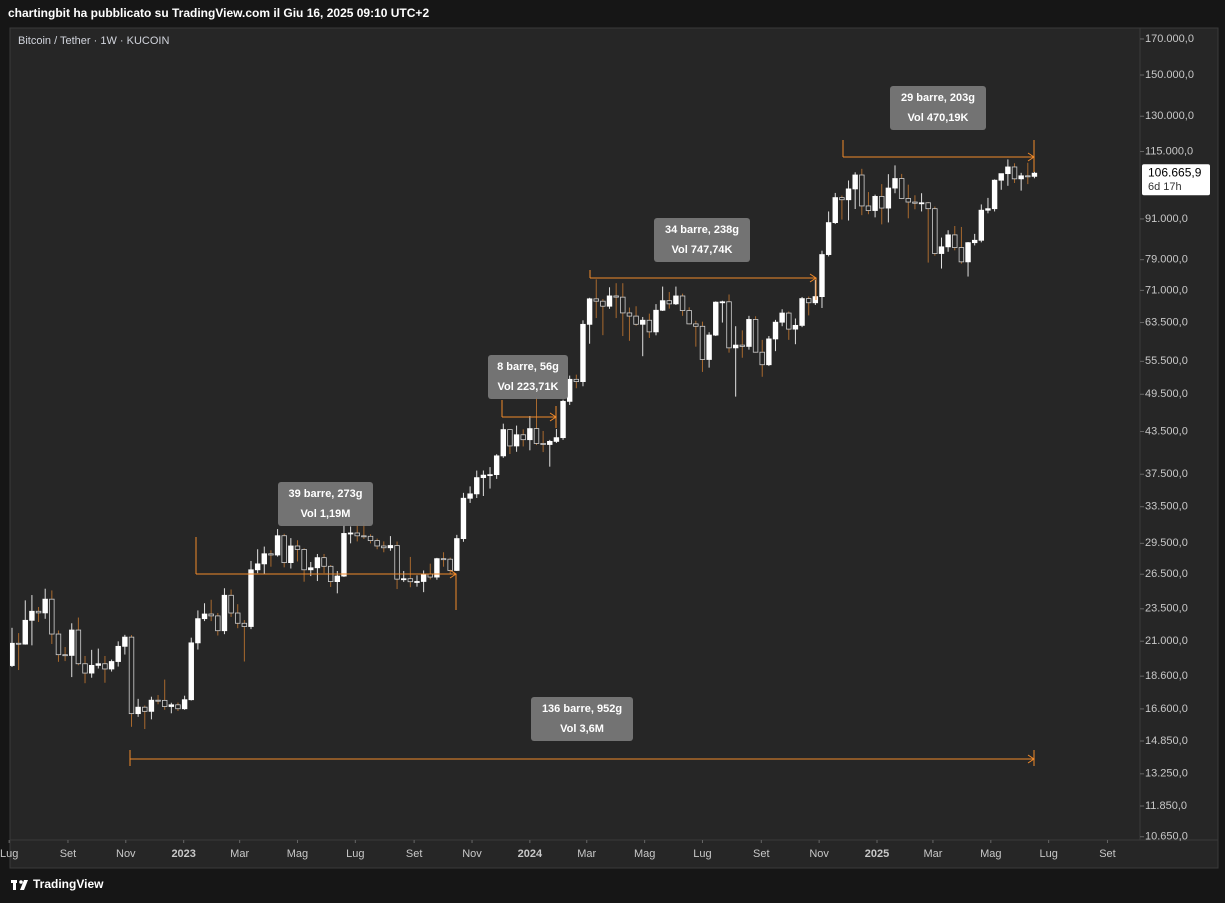 This screenshot has height=903, width=1225. Describe the element at coordinates (1176, 180) in the screenshot. I see `price-tag` at that location.